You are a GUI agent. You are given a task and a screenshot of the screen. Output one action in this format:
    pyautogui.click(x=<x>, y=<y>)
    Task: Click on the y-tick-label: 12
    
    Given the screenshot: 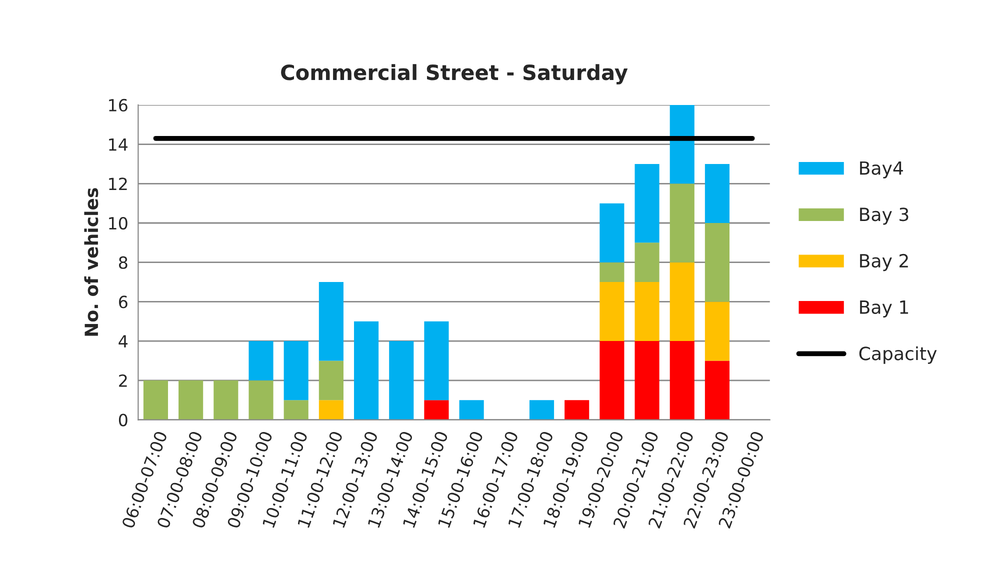 What is the action you would take?
    pyautogui.click(x=118, y=184)
    